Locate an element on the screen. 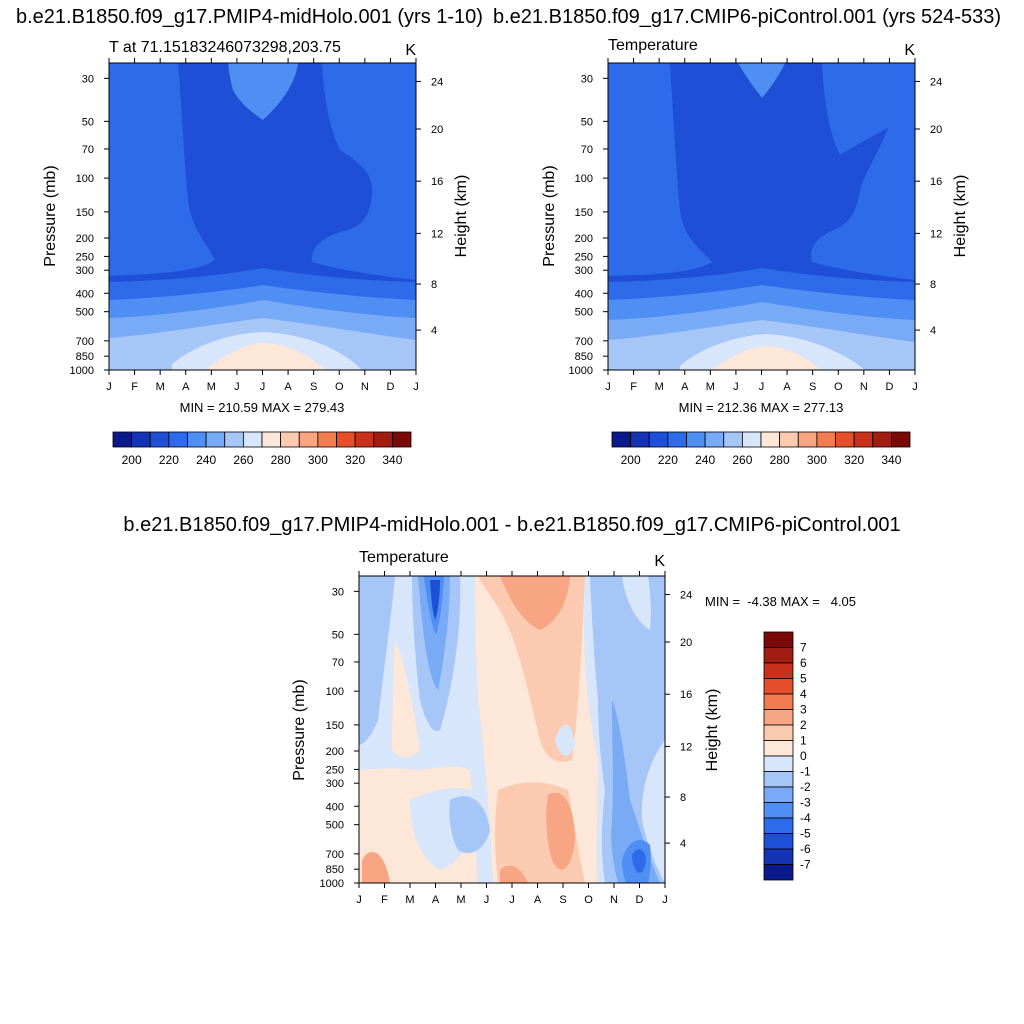 This screenshot has width=1024, height=1024. colorbar-label: 2 is located at coordinates (803, 725).